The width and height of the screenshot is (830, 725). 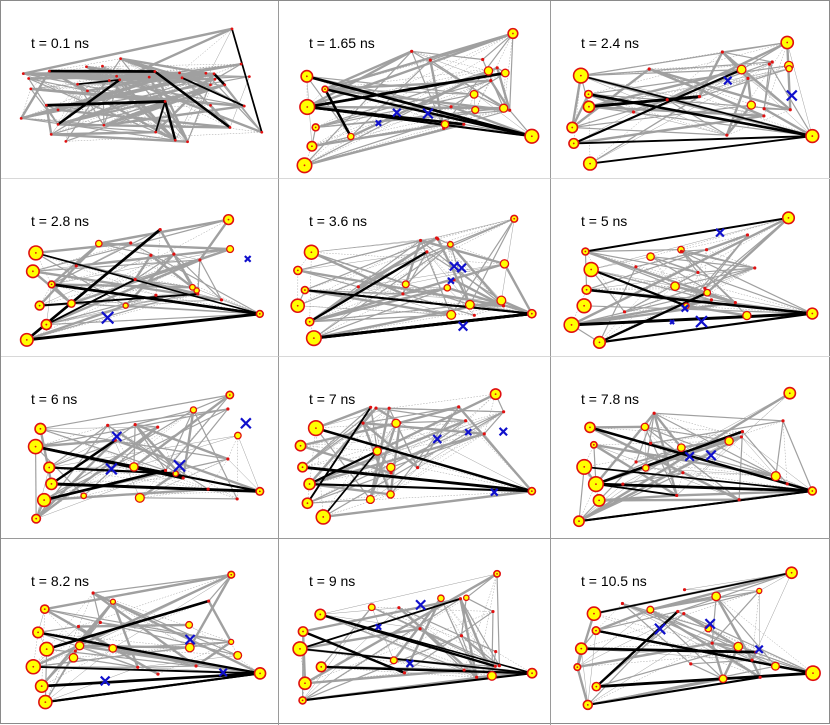 I want to click on snapshot-panel: t = 10.5 ns, so click(x=690, y=632).